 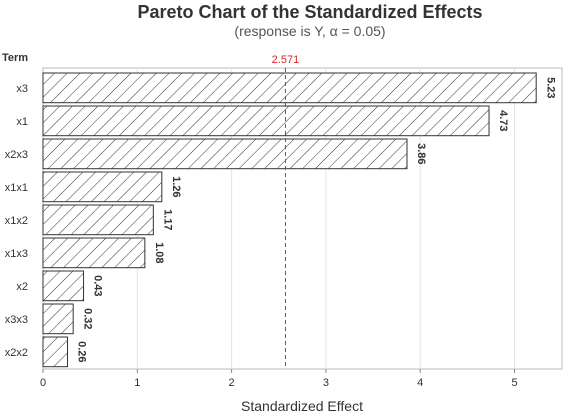 I want to click on tick-label-2: 2, so click(x=232, y=383).